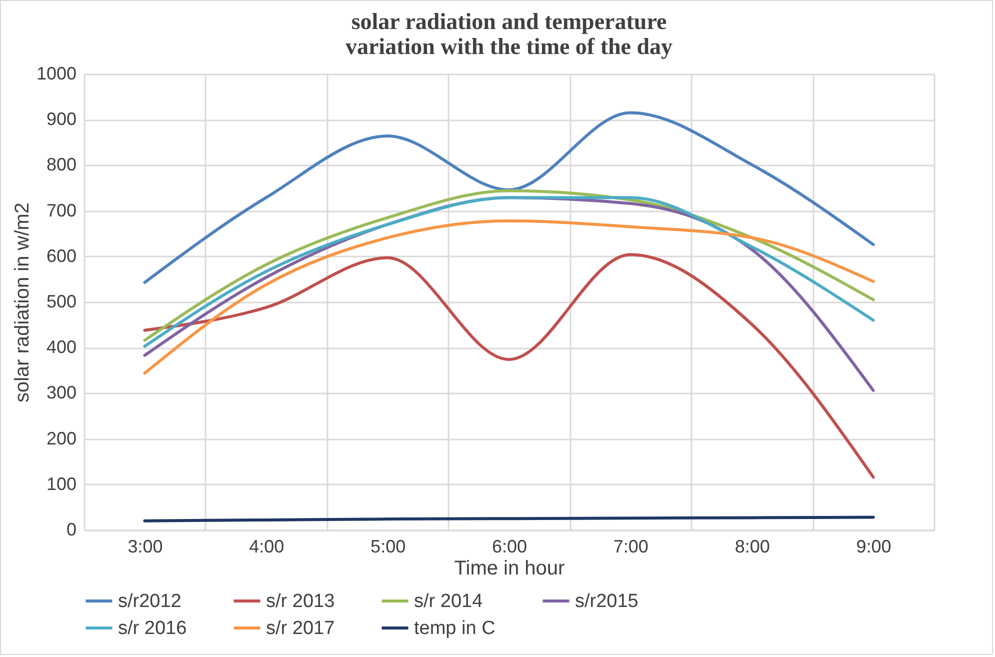 The image size is (995, 657). What do you see at coordinates (752, 546) in the screenshot?
I see `x-tick-label: 8:00` at bounding box center [752, 546].